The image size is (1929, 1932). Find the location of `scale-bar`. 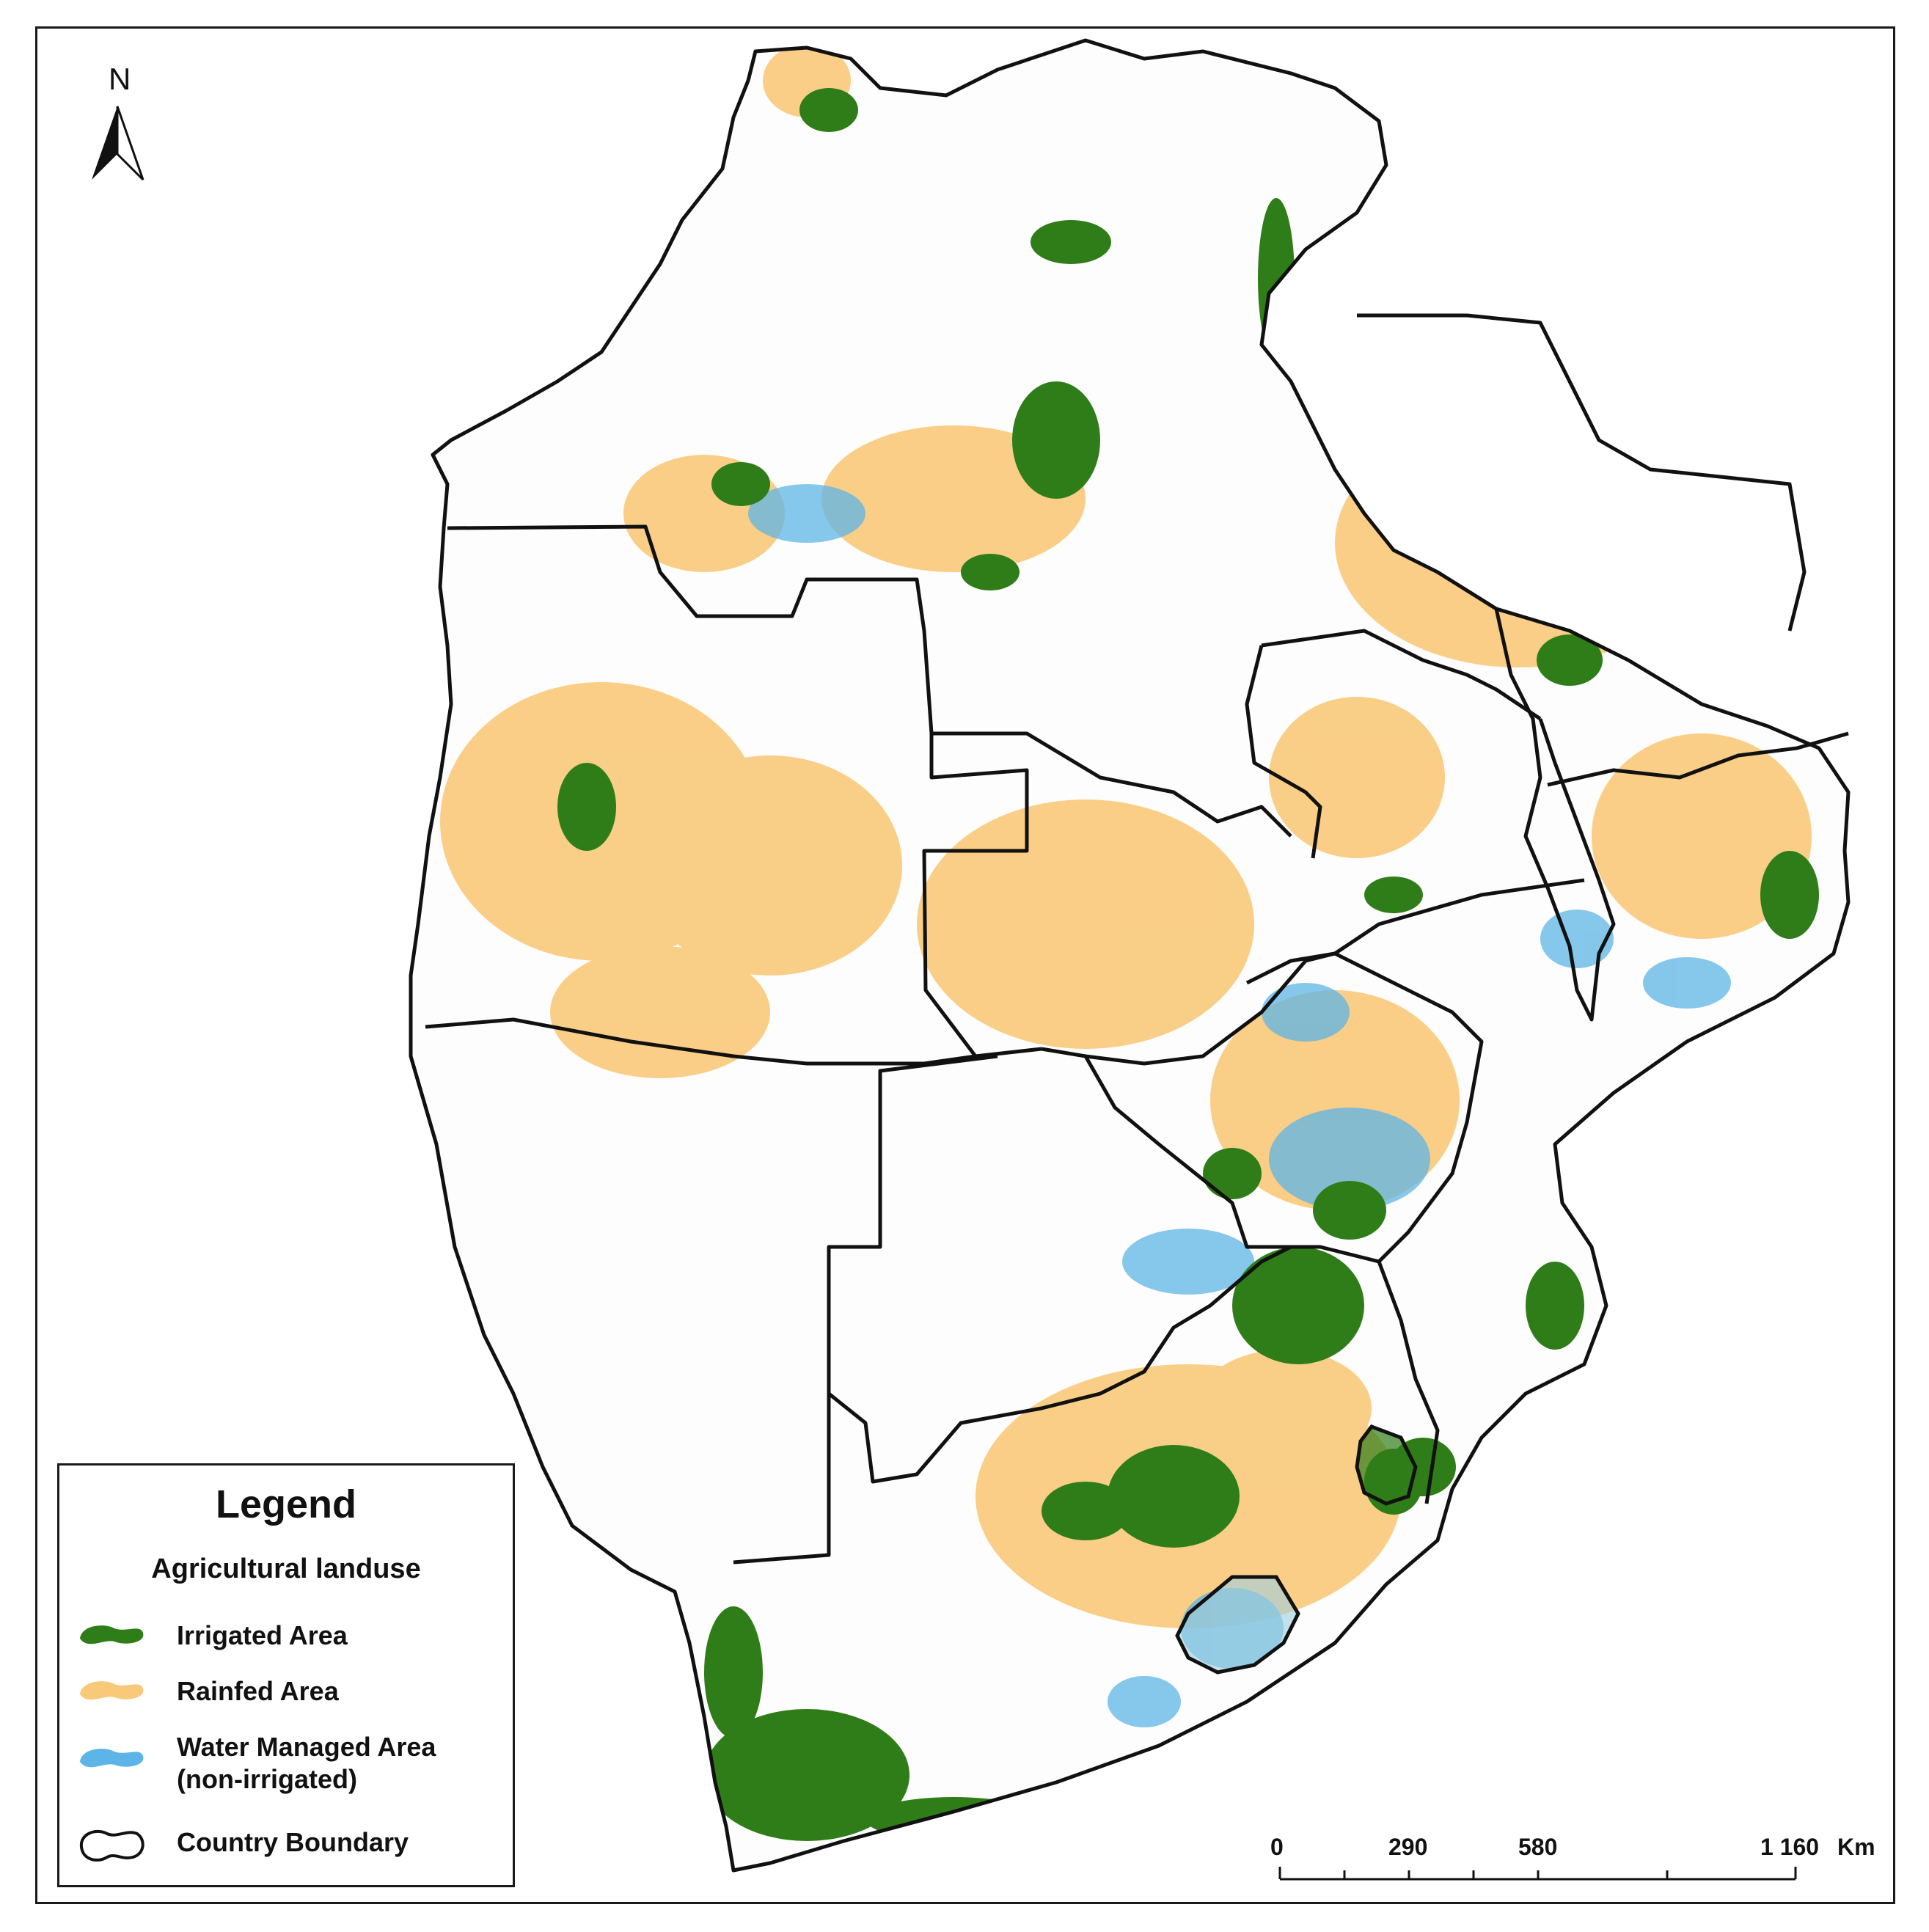

scale-bar is located at coordinates (1538, 1874).